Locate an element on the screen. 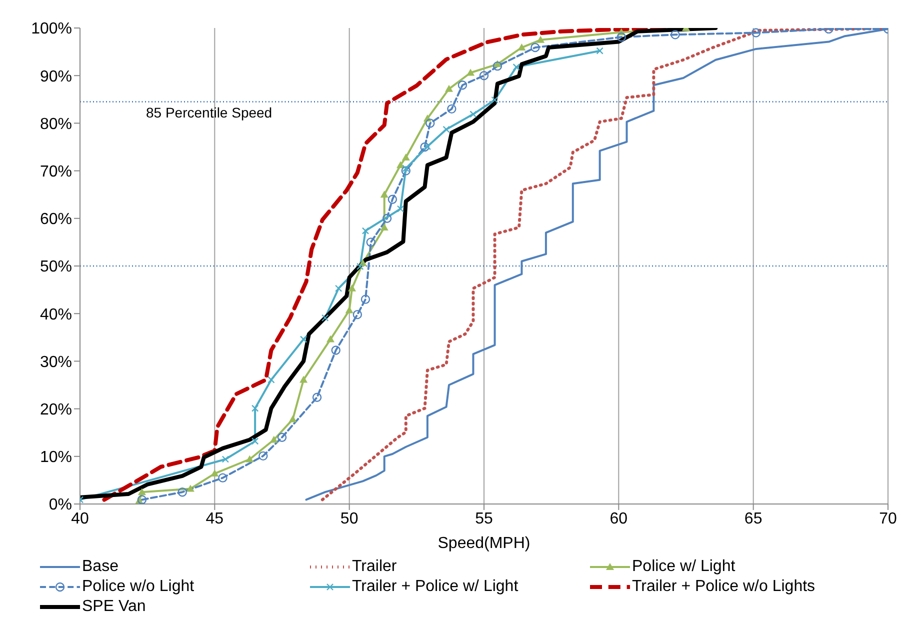 This screenshot has width=912, height=625. legend-label: SPE Van is located at coordinates (114, 607).